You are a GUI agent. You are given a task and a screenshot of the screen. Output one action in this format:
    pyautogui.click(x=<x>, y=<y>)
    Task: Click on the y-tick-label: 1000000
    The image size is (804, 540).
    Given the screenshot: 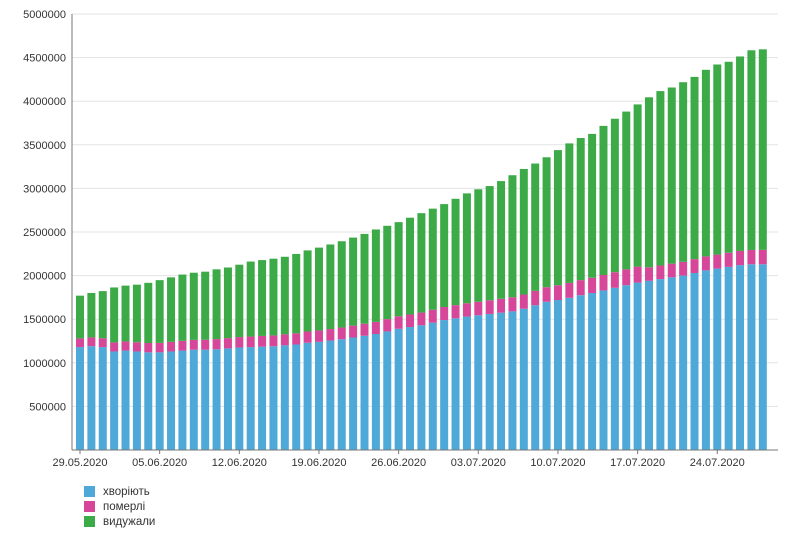 What is the action you would take?
    pyautogui.click(x=44, y=364)
    